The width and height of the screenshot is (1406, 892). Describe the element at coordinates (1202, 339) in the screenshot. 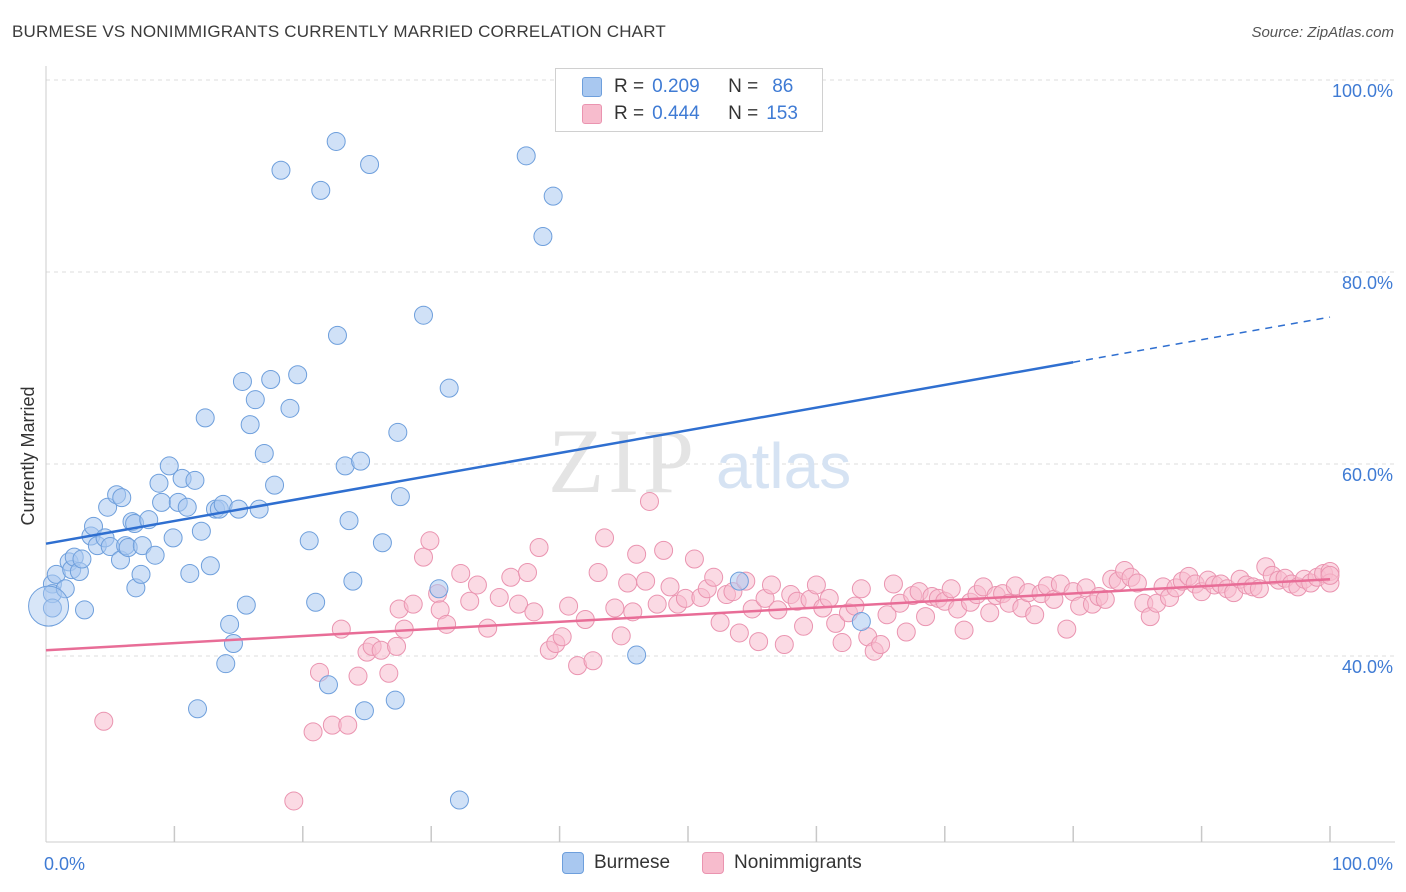

I see `burmese-trend-extension` at that location.